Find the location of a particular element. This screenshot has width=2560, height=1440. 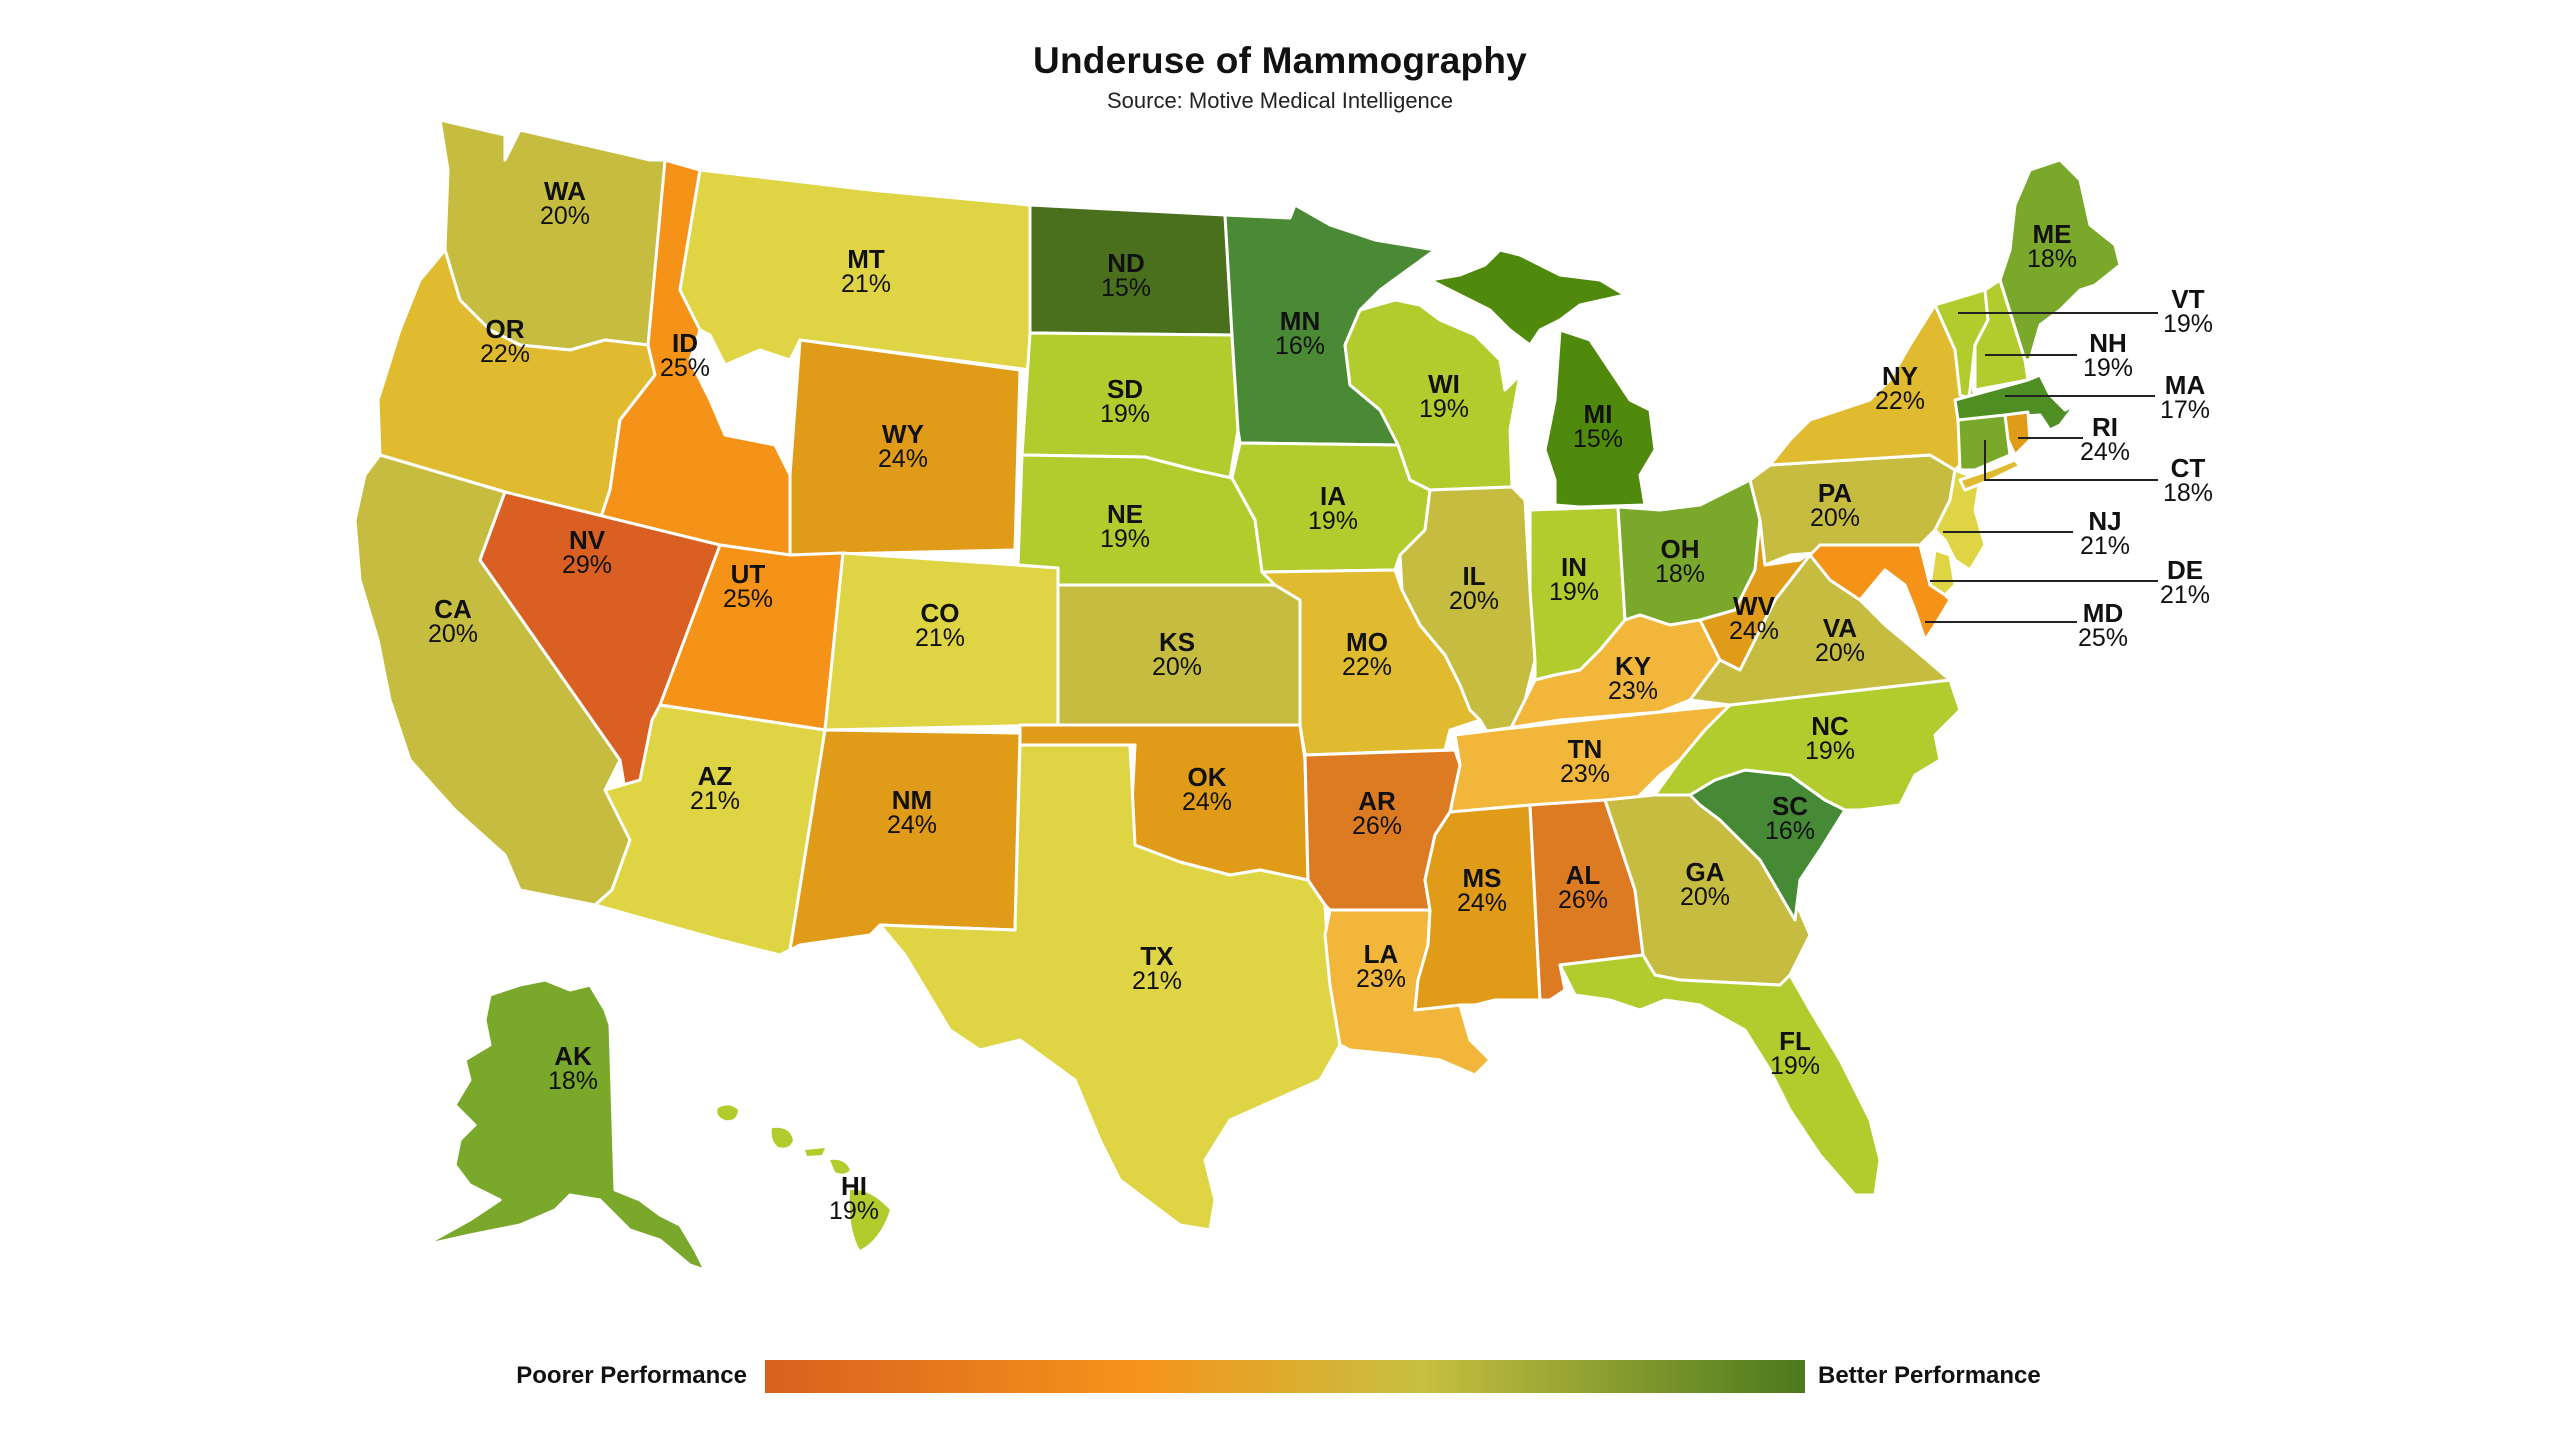

state-WI is located at coordinates (1432, 395).